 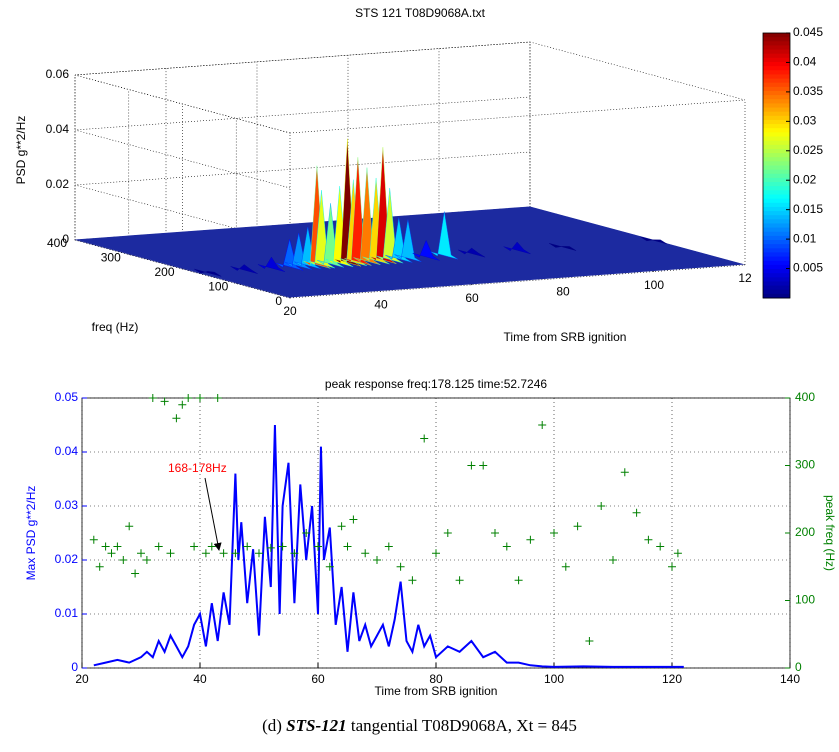 What do you see at coordinates (58, 184) in the screenshot?
I see `z-tick-label: 0.02` at bounding box center [58, 184].